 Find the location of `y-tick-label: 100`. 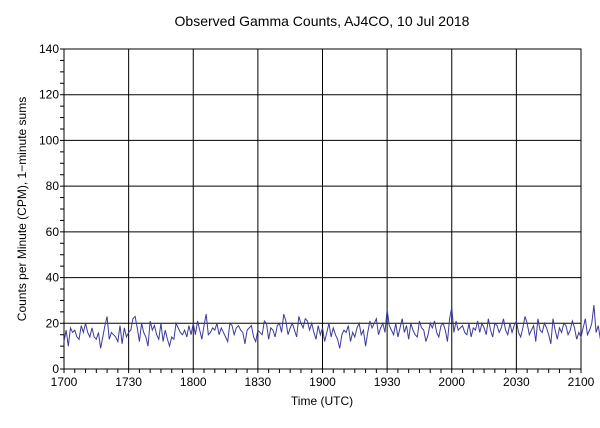

y-tick-label: 100 is located at coordinates (49, 140).